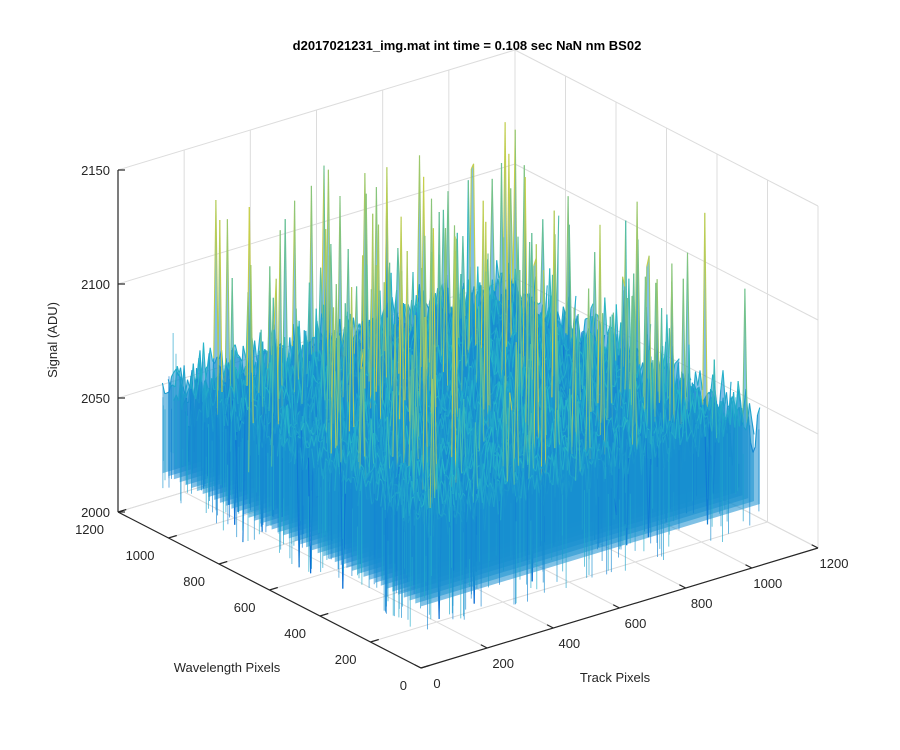 This screenshot has width=900, height=750. What do you see at coordinates (666, 128) in the screenshot?
I see `wall-grid-line` at bounding box center [666, 128].